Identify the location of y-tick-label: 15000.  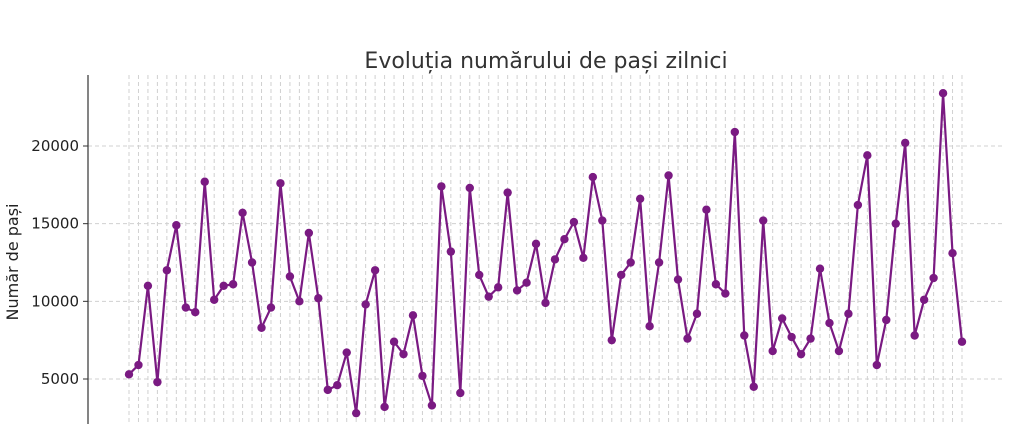
(55, 224).